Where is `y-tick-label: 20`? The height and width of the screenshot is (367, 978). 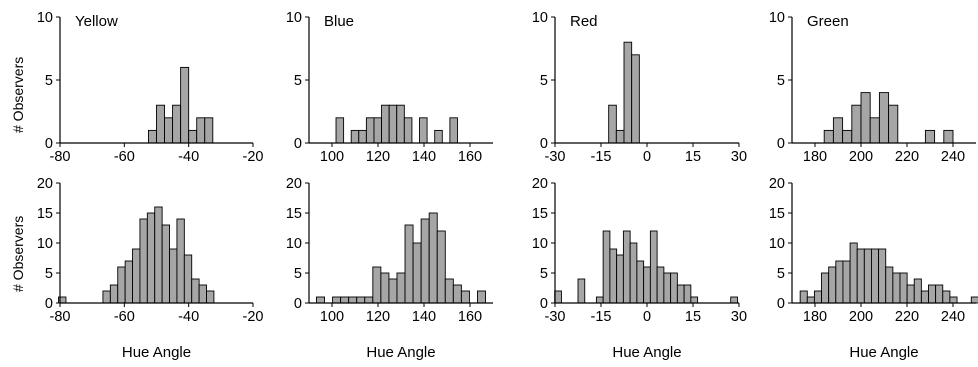
y-tick-label: 20 is located at coordinates (45, 184).